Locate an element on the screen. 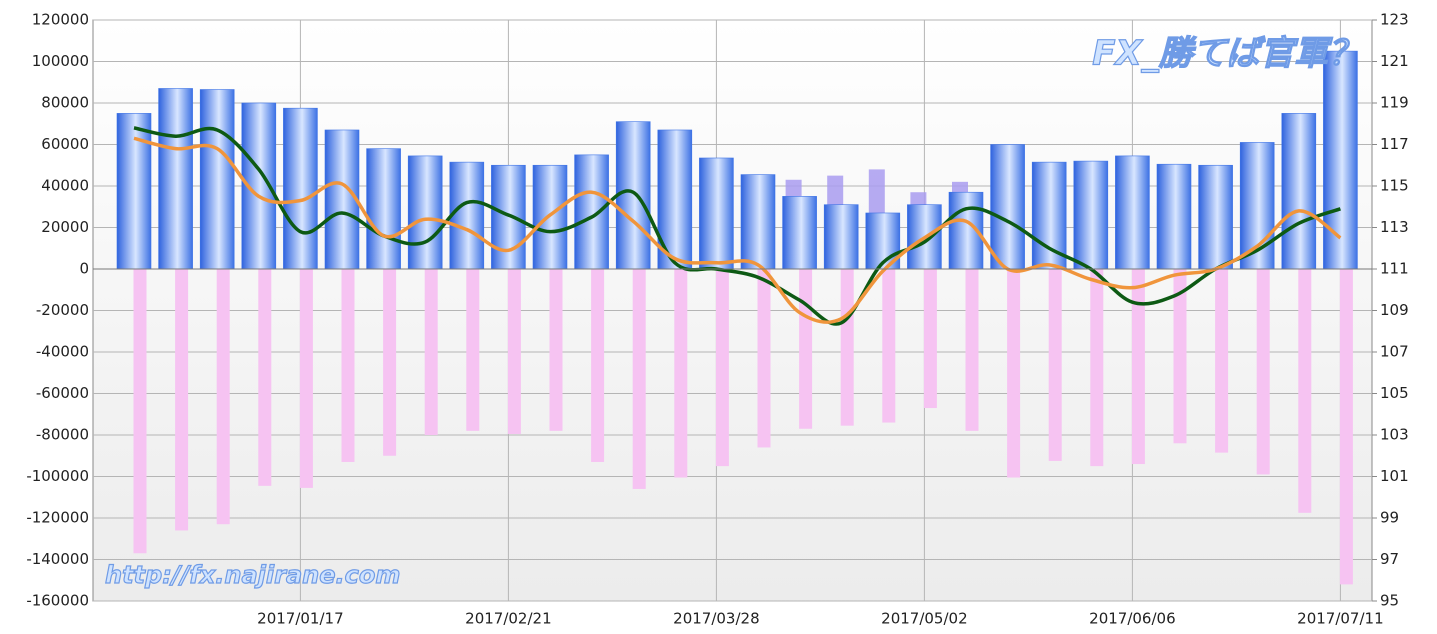  y-tick-label: -40000 is located at coordinates (62, 352).